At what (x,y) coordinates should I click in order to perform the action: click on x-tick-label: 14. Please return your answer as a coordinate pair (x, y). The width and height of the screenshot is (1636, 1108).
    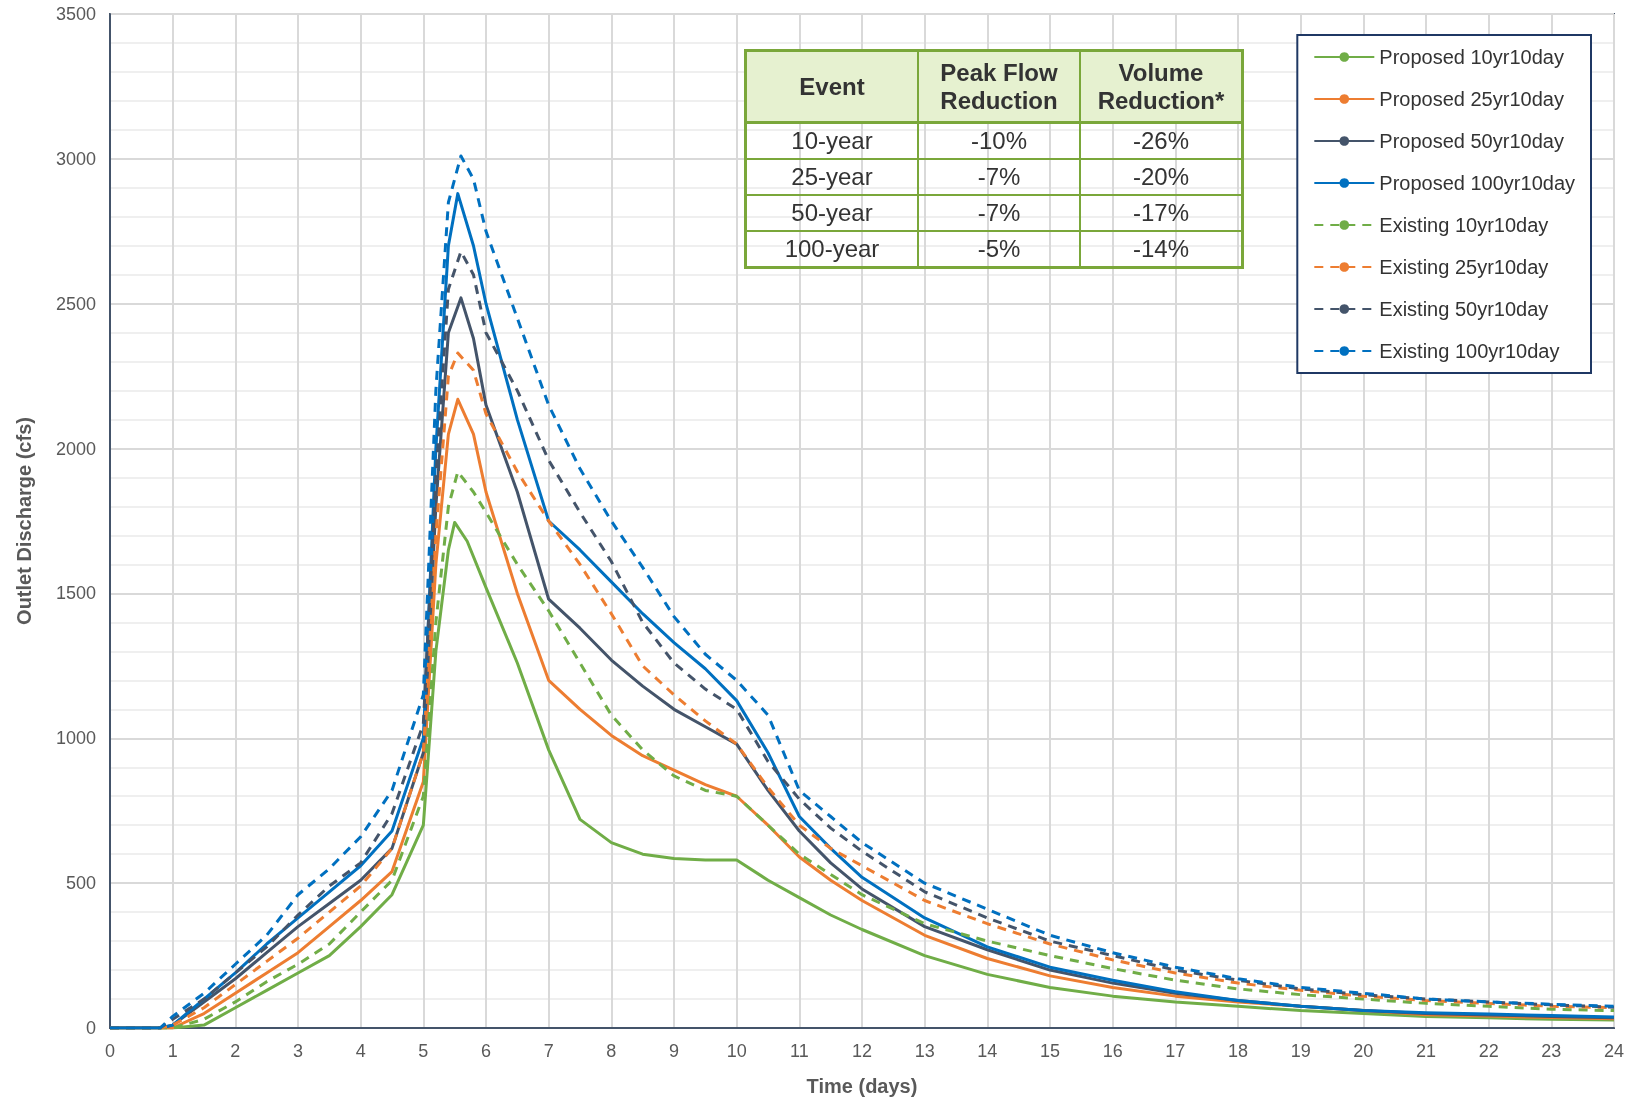
    Looking at the image, I should click on (987, 1051).